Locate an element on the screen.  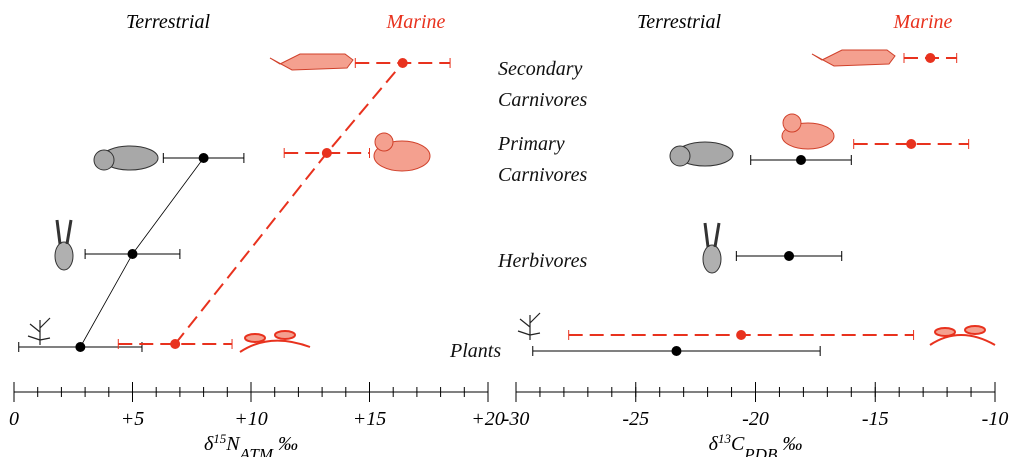
x-axis-label: δ13CPDB ‰ is located at coordinates (756, 444).